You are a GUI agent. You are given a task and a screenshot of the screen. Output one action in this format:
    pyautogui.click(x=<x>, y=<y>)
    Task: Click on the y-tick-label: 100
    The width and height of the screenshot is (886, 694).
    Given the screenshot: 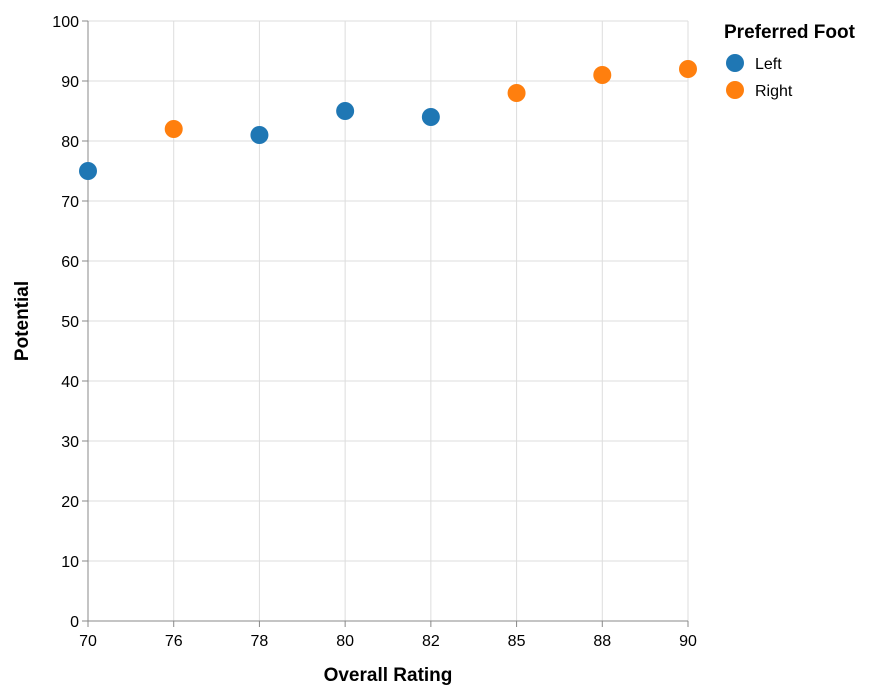 What is the action you would take?
    pyautogui.click(x=65, y=22)
    